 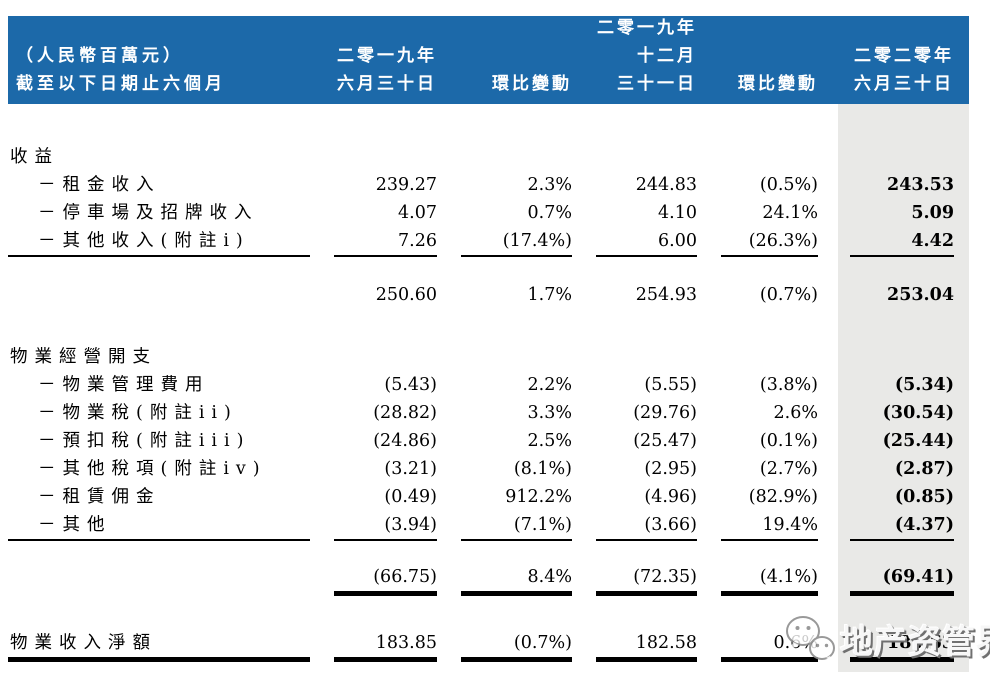 What do you see at coordinates (385, 243) in the screenshot?
I see `value-2019jun: 7.26` at bounding box center [385, 243].